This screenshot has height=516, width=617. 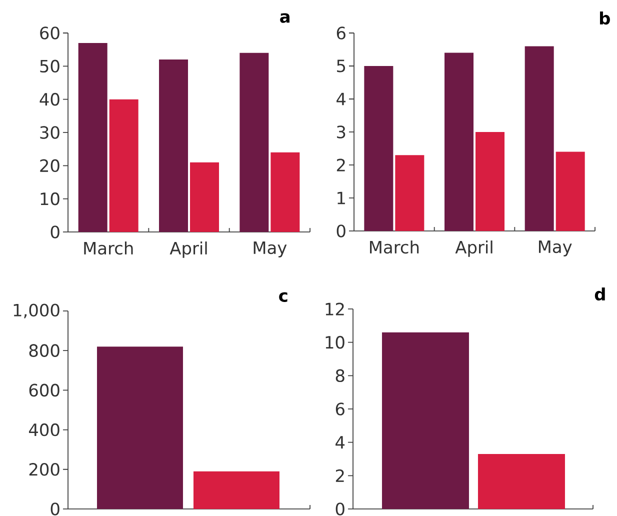 What do you see at coordinates (335, 309) in the screenshot?
I see `y-tick-label: 12` at bounding box center [335, 309].